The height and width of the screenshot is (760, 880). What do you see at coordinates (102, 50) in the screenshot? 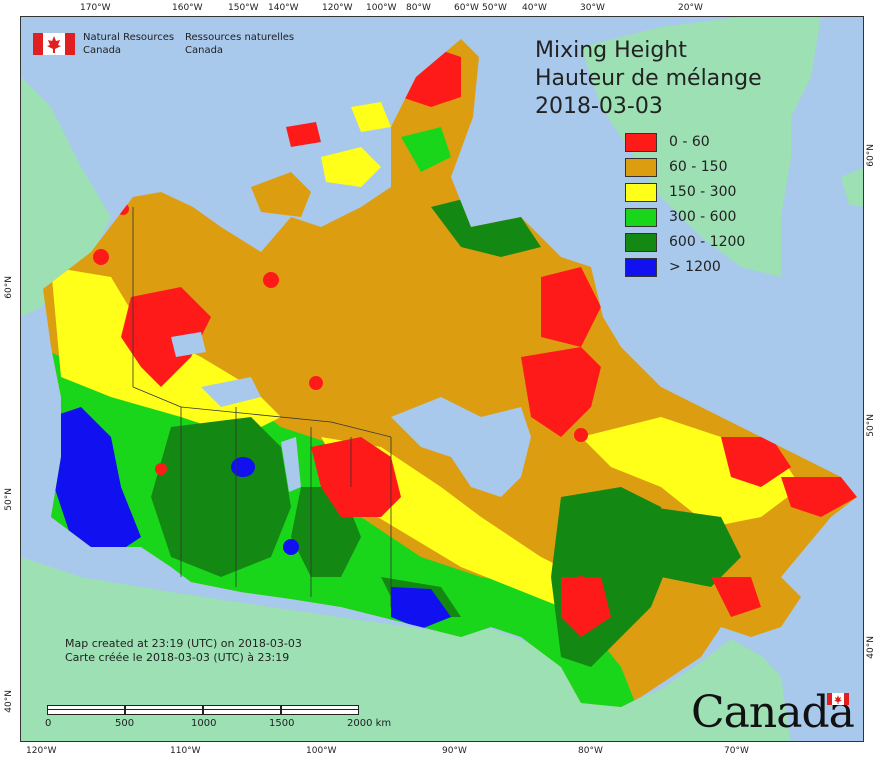
I see `agency-country-en: Canada` at bounding box center [102, 50].